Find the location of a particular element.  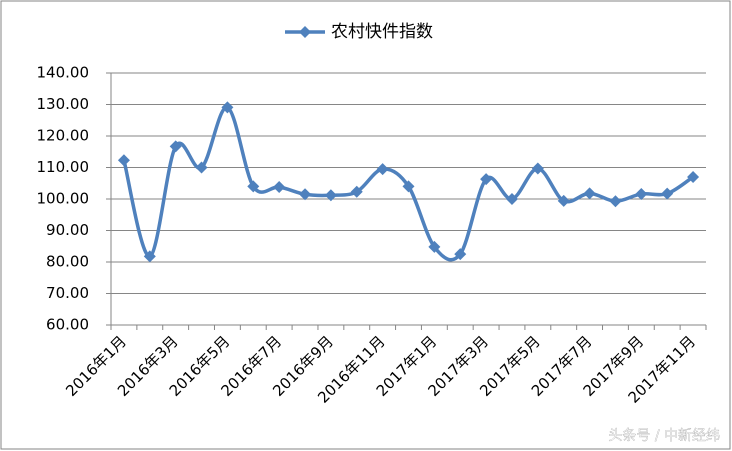

y-tick-label: 110.00 is located at coordinates (63, 167).